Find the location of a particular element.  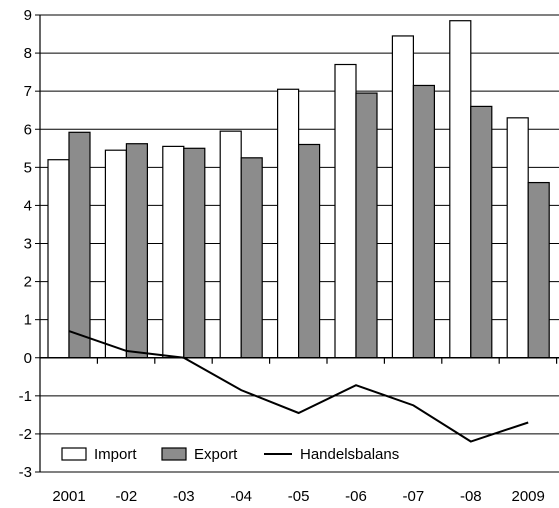

y-tick-label: -1 is located at coordinates (25, 396).